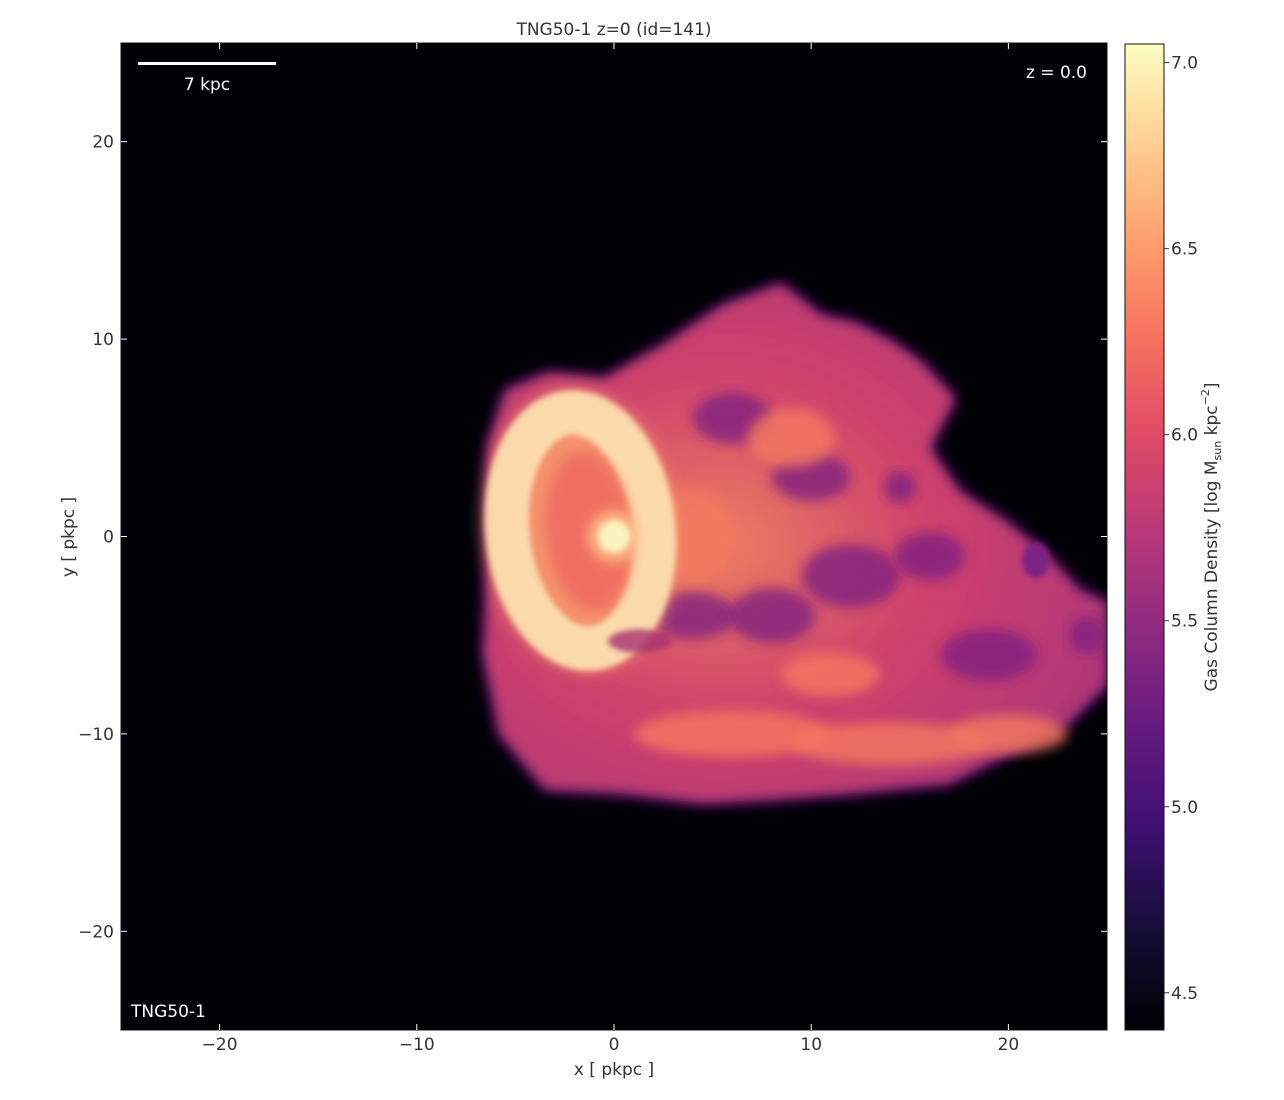 The image size is (1284, 1100). Describe the element at coordinates (613, 30) in the screenshot. I see `chart-title: TNG50-1 z=0 (id=141)` at that location.